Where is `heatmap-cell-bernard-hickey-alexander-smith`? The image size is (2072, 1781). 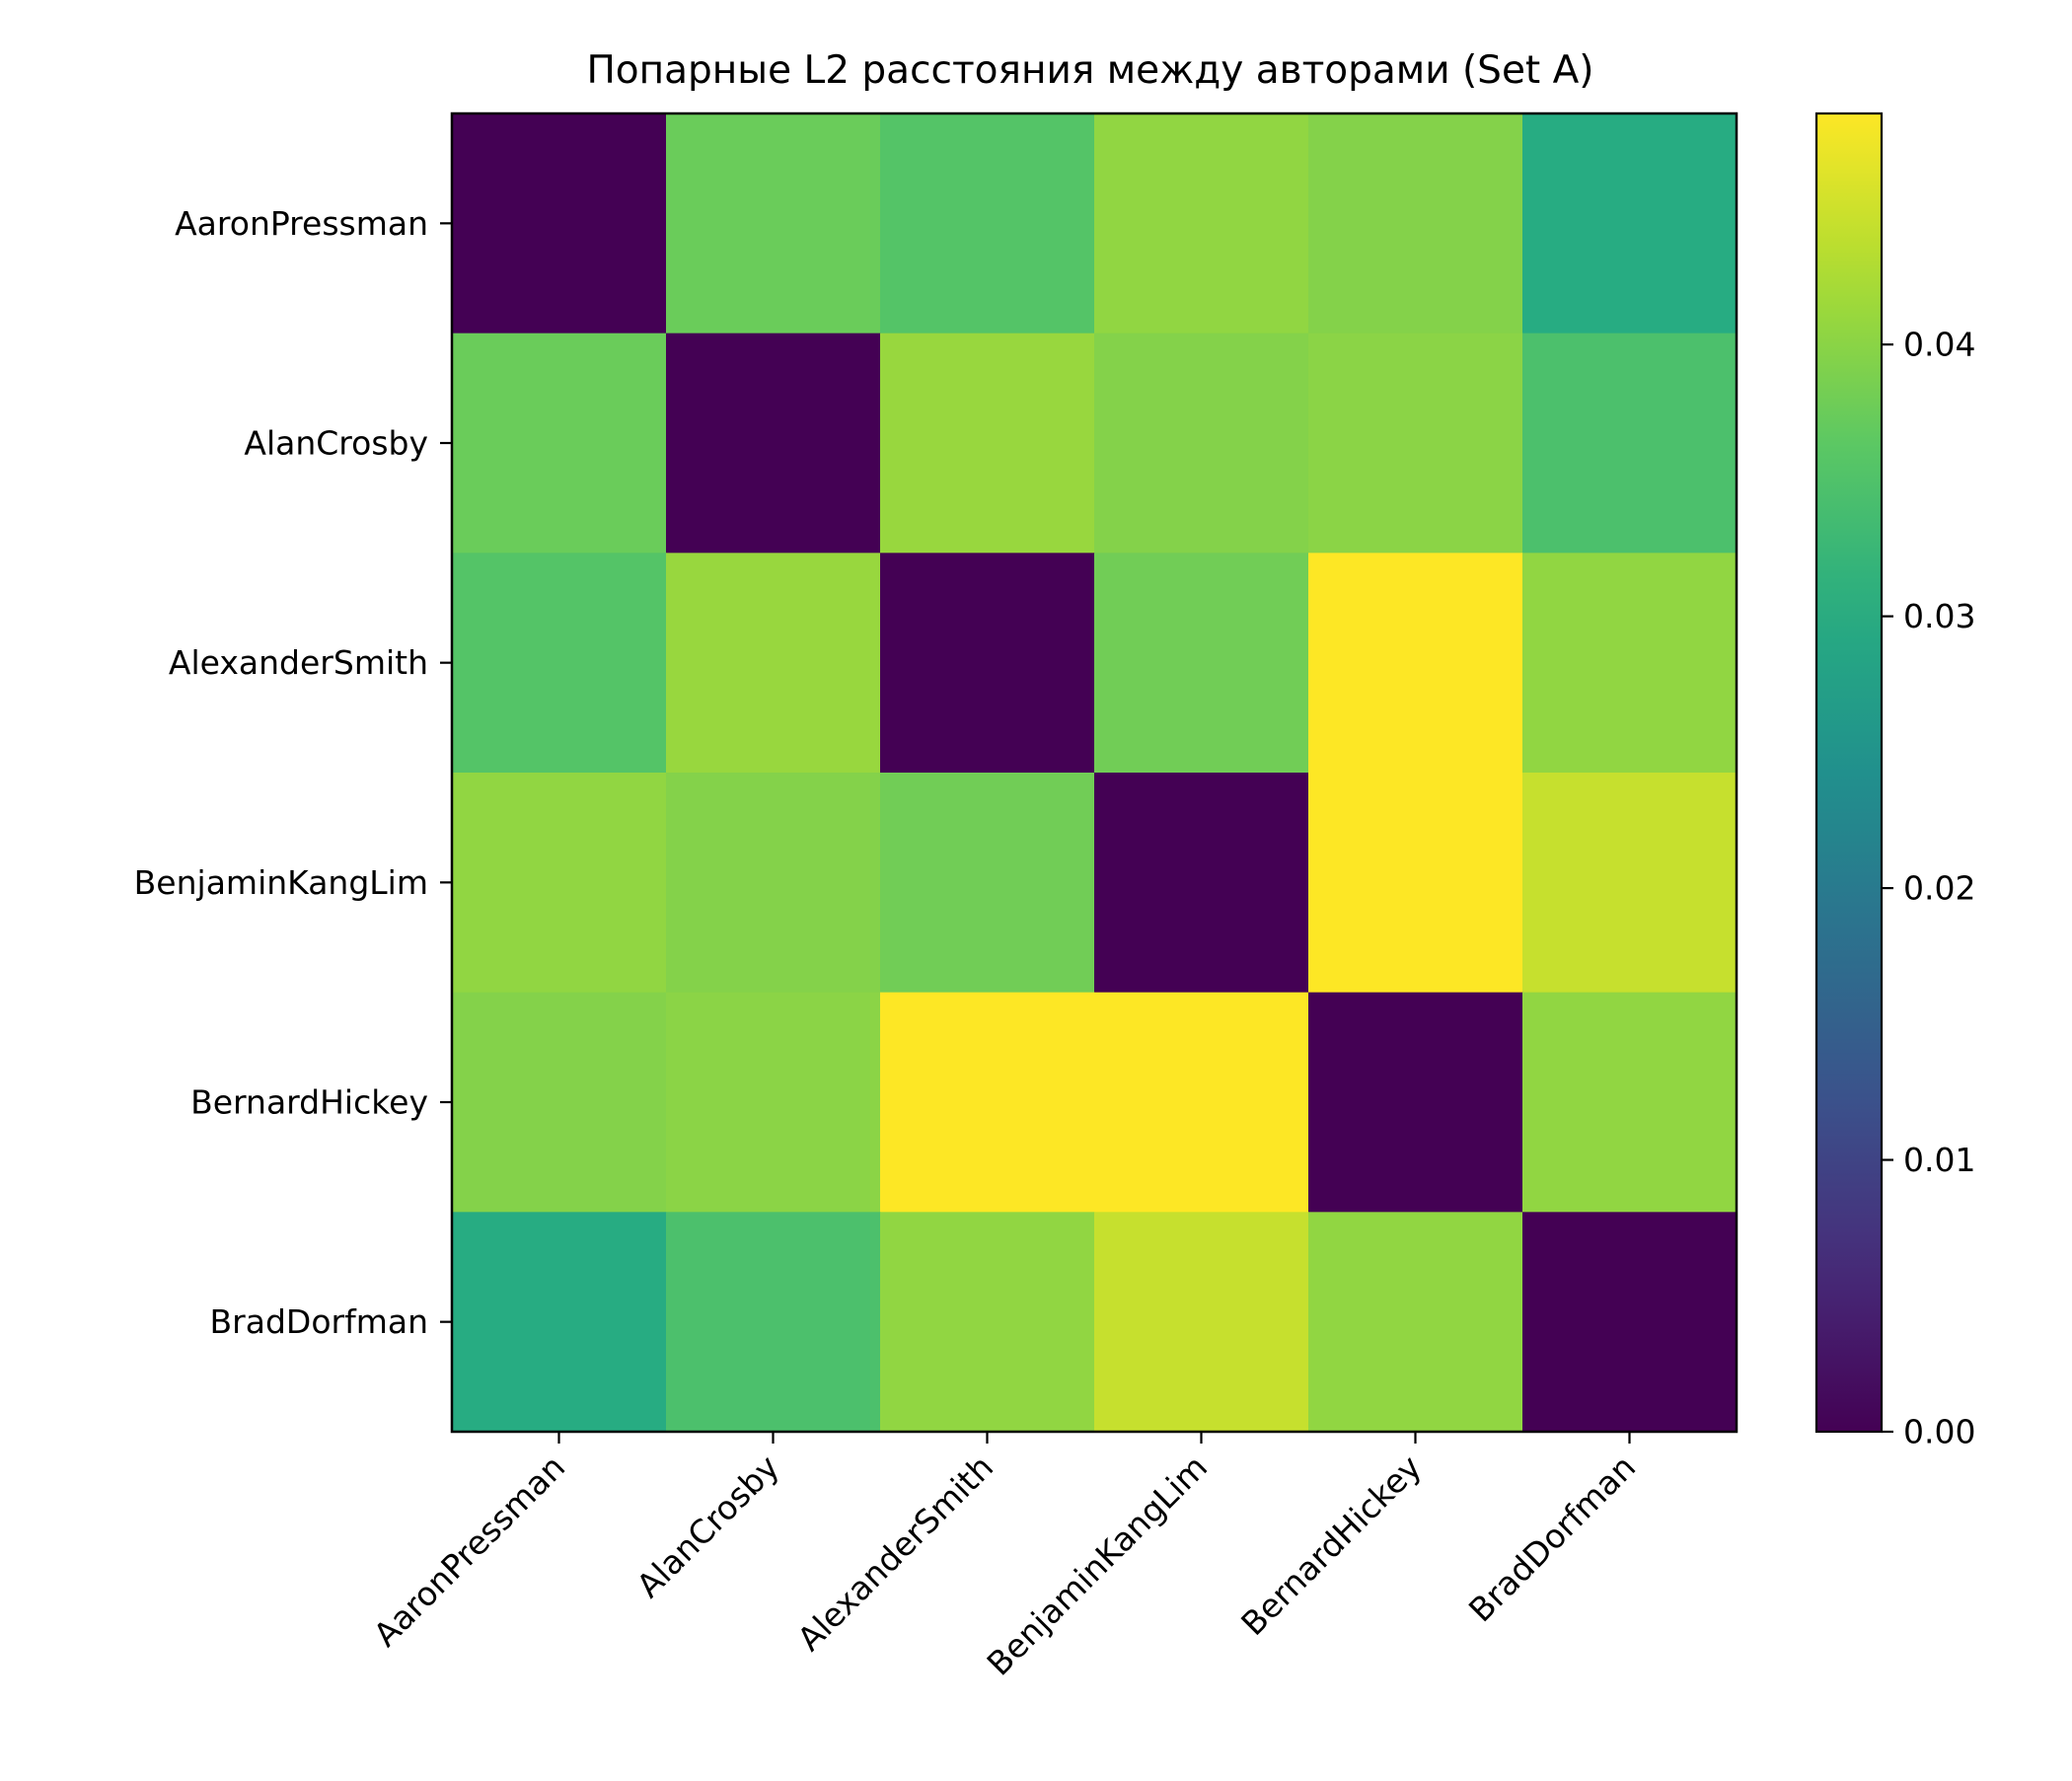 heatmap-cell-bernard-hickey-alexander-smith is located at coordinates (988, 1102).